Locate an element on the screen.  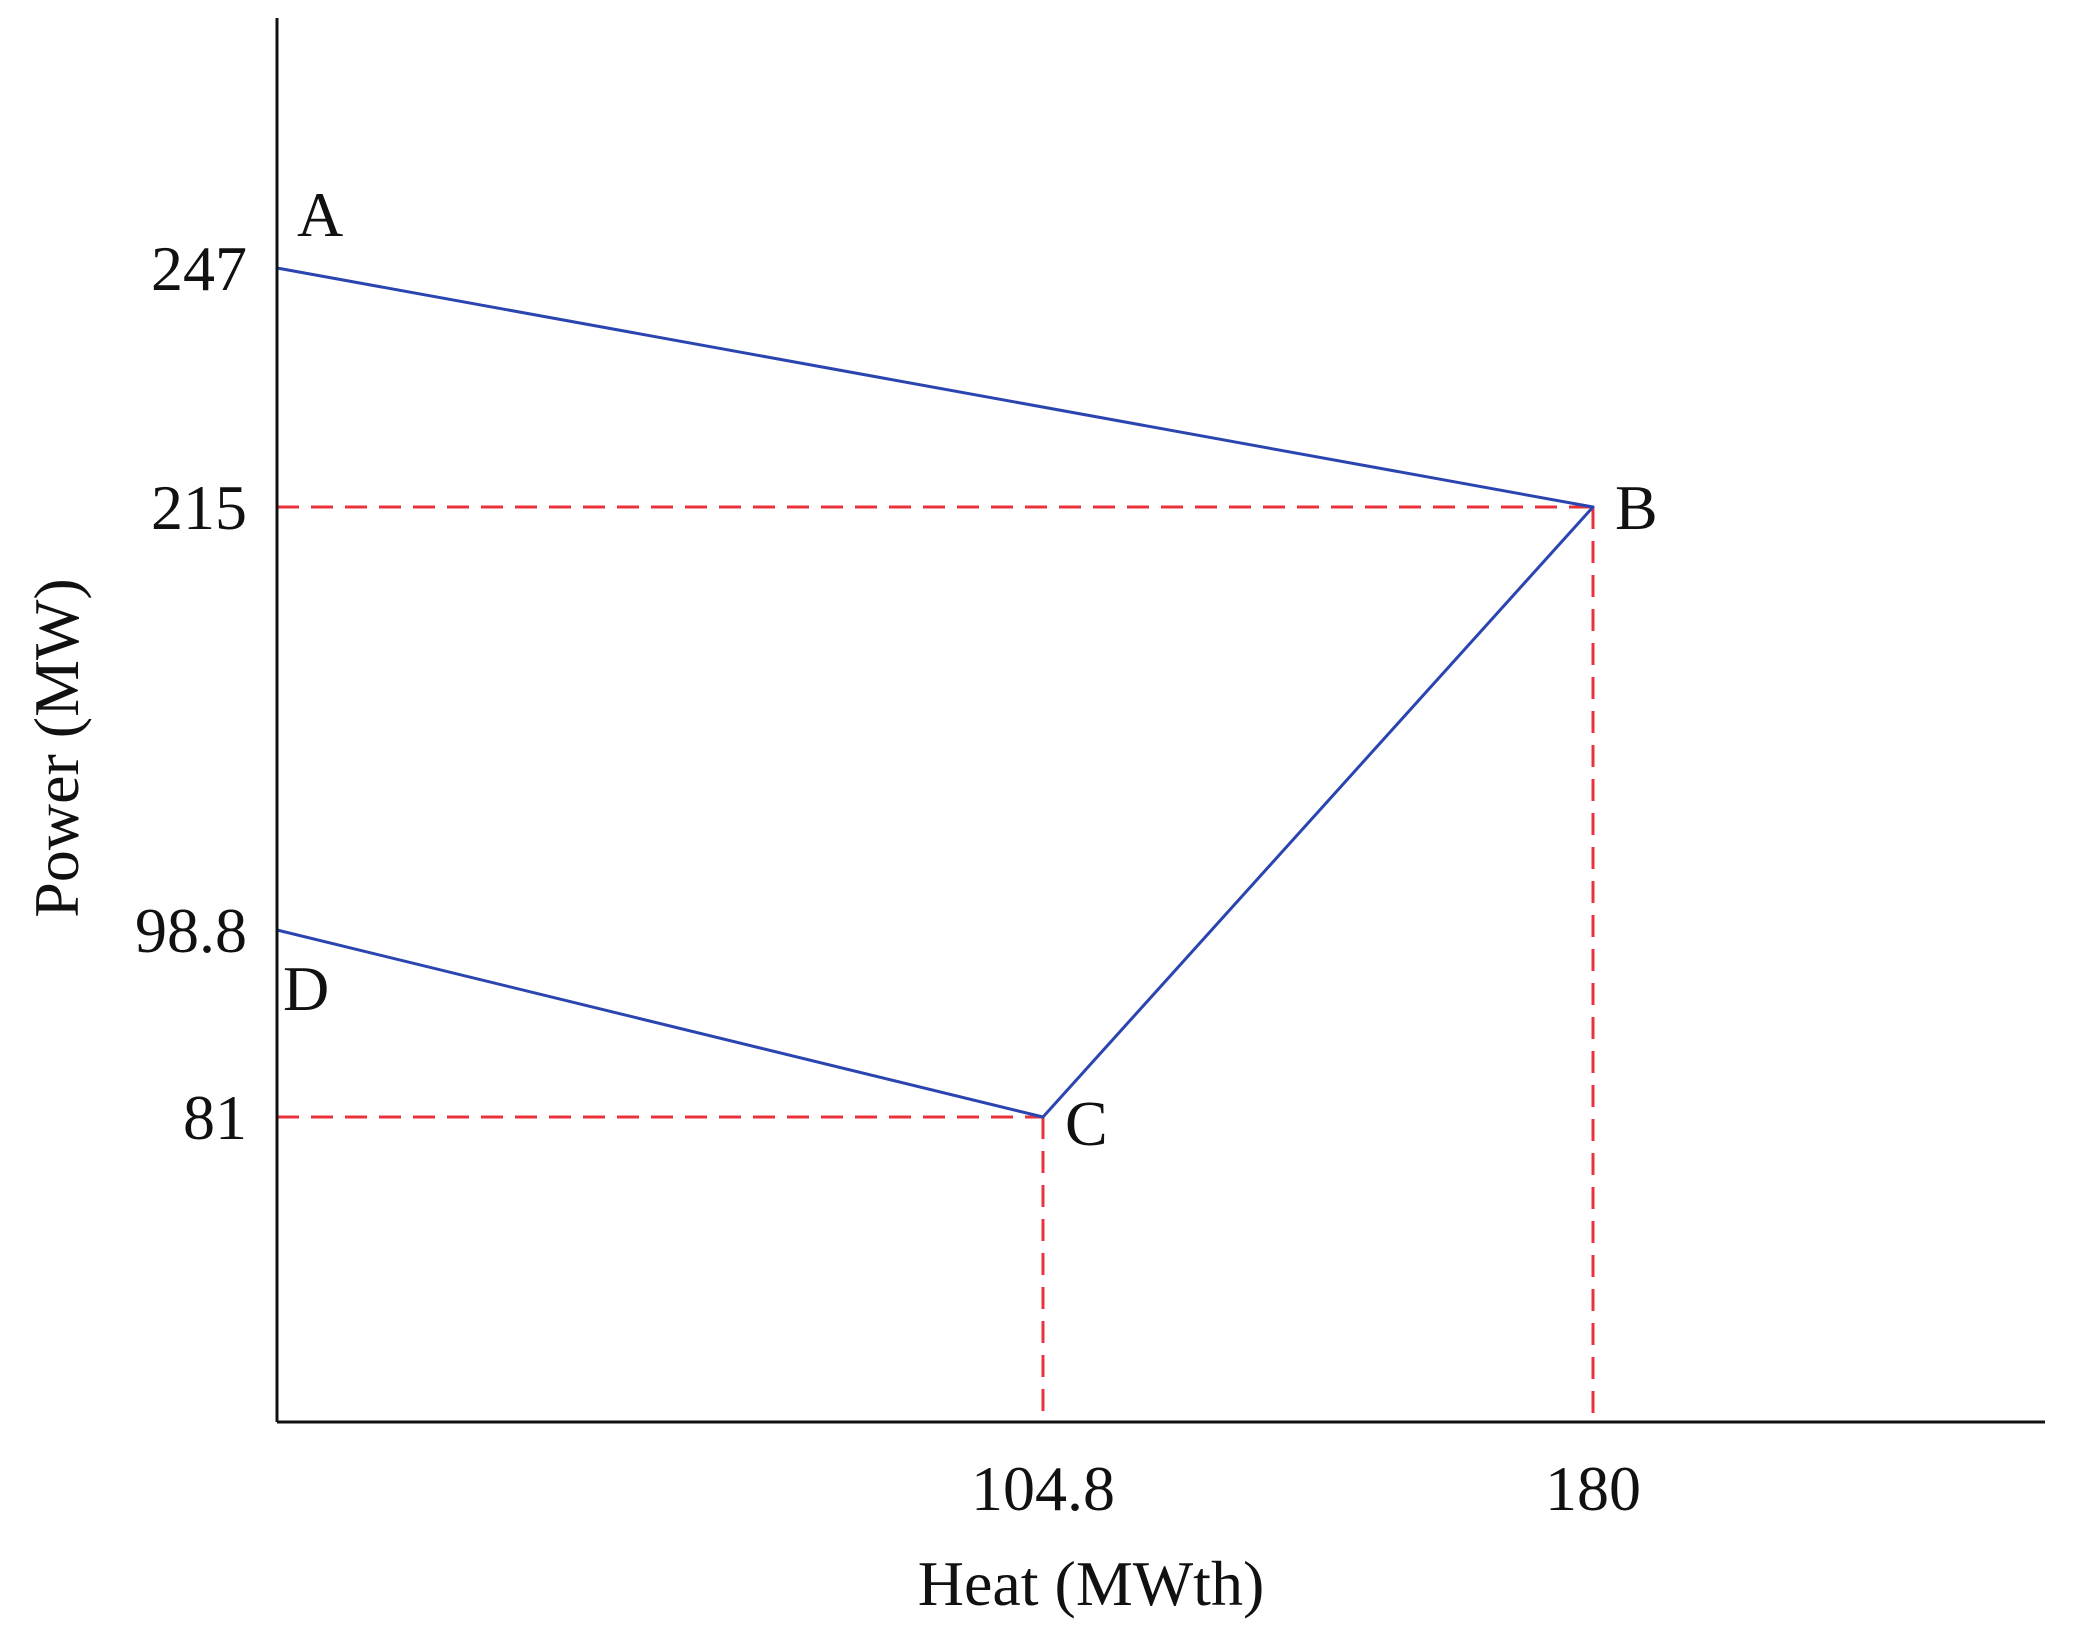
x-tick-label: 180 is located at coordinates (1593, 1488).